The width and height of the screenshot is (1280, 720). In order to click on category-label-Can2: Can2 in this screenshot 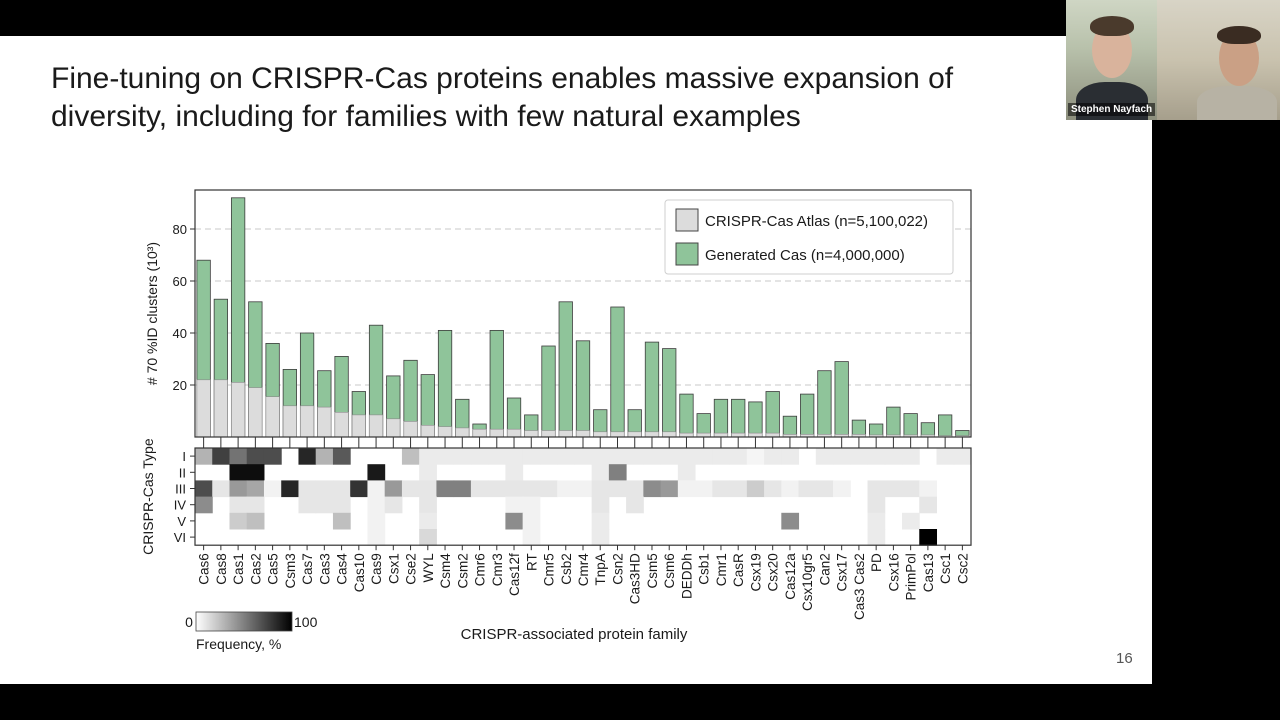, I will do `click(824, 569)`.